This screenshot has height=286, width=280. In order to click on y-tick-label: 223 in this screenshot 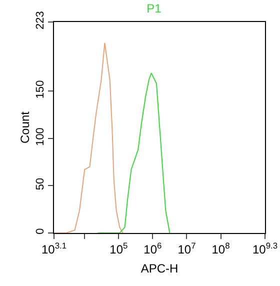, I will do `click(40, 20)`.